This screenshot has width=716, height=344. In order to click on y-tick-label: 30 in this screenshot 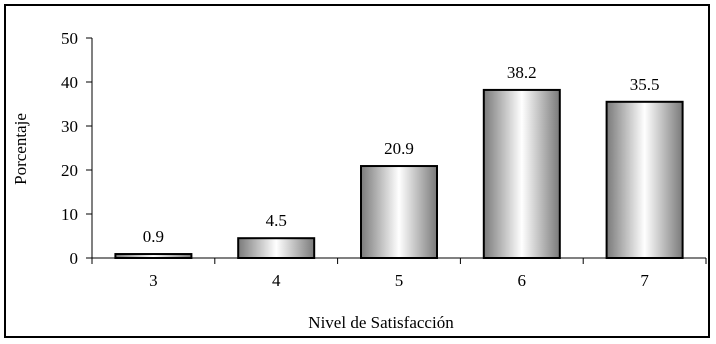, I will do `click(69, 126)`.